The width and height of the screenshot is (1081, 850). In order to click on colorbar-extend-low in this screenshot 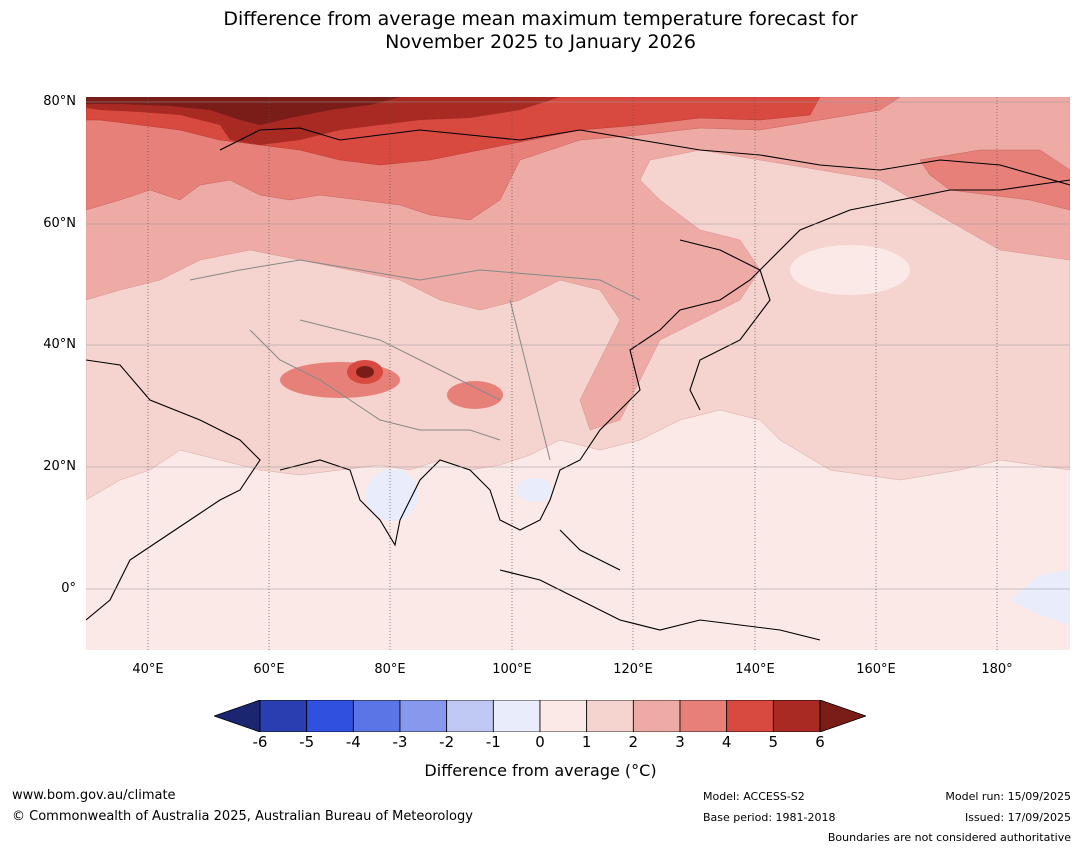, I will do `click(237, 716)`.